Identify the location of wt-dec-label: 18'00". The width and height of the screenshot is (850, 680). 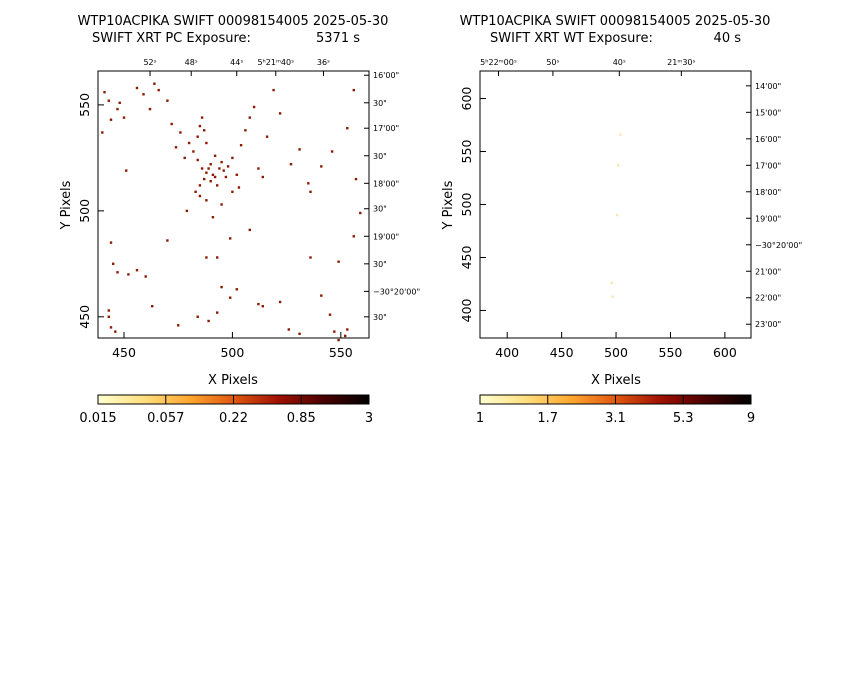
(768, 192).